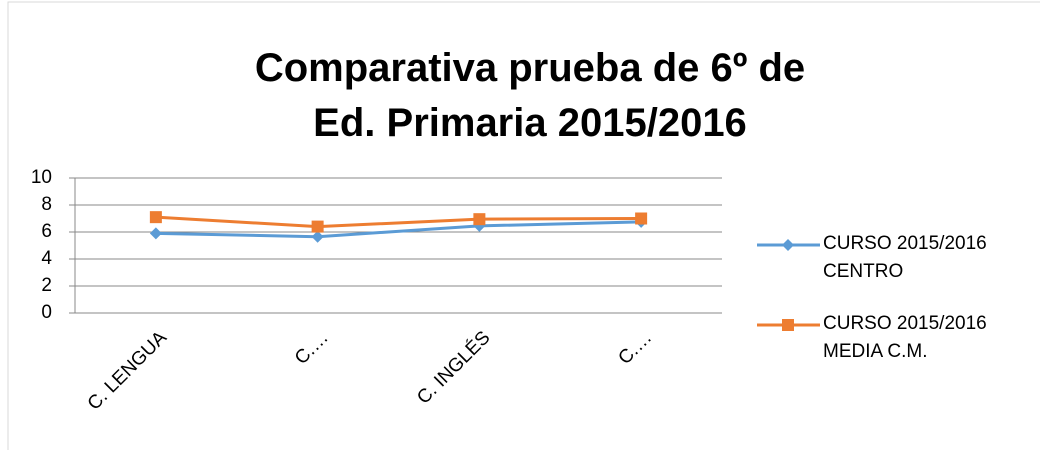  I want to click on y-tick-label: 10, so click(41, 177).